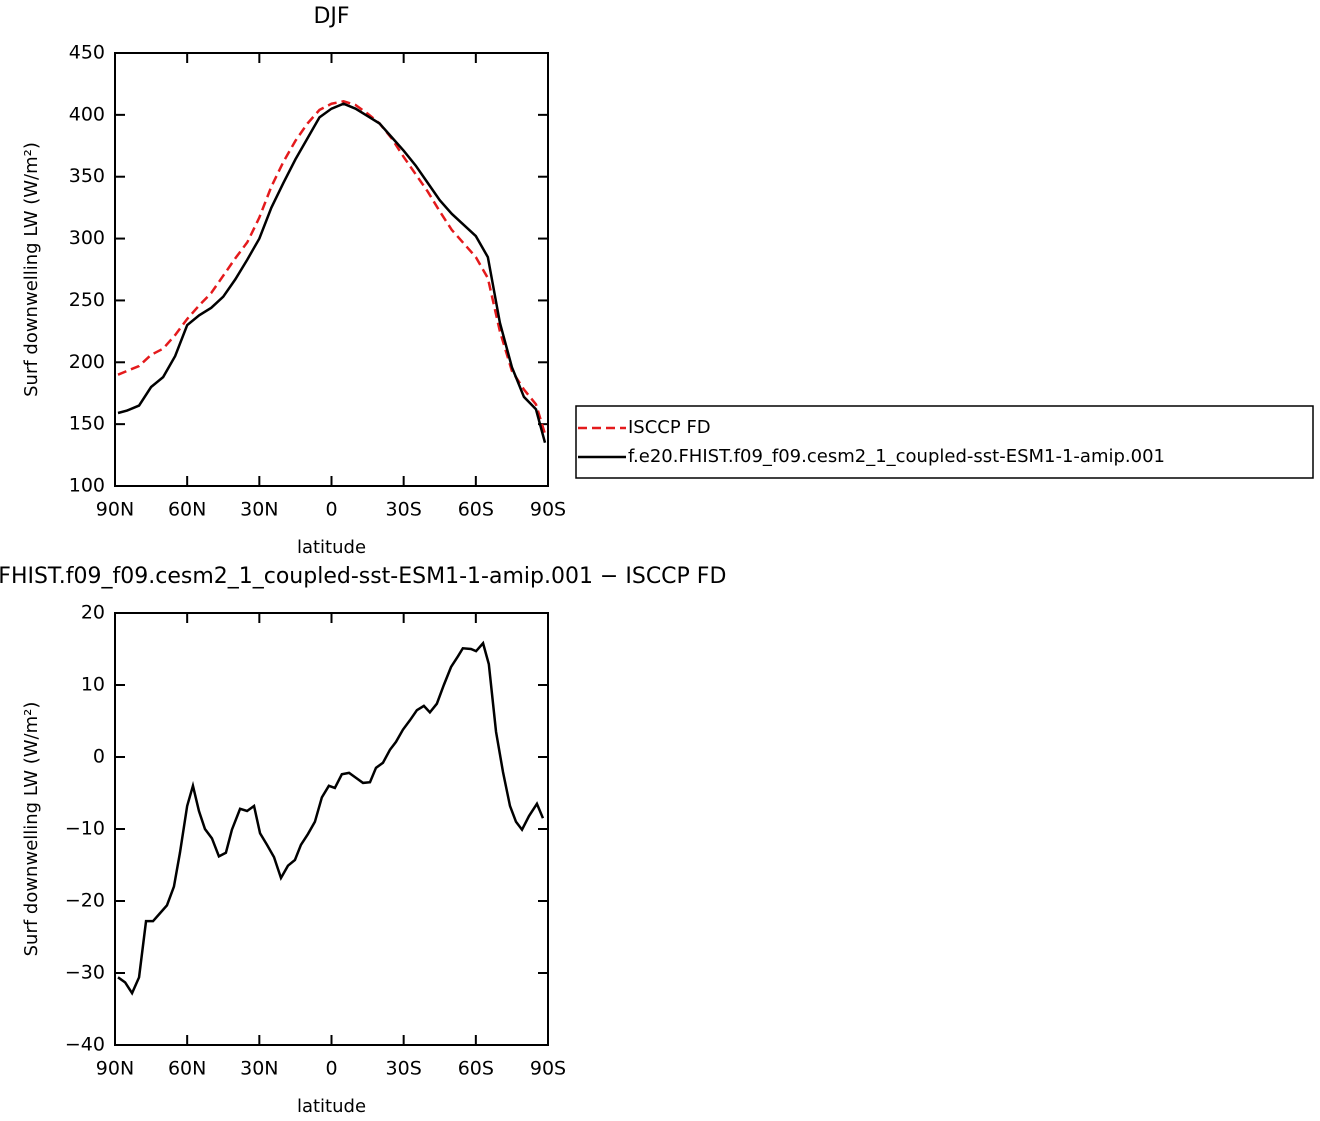 This screenshot has width=1320, height=1121. What do you see at coordinates (87, 114) in the screenshot?
I see `y-tick-label: 400` at bounding box center [87, 114].